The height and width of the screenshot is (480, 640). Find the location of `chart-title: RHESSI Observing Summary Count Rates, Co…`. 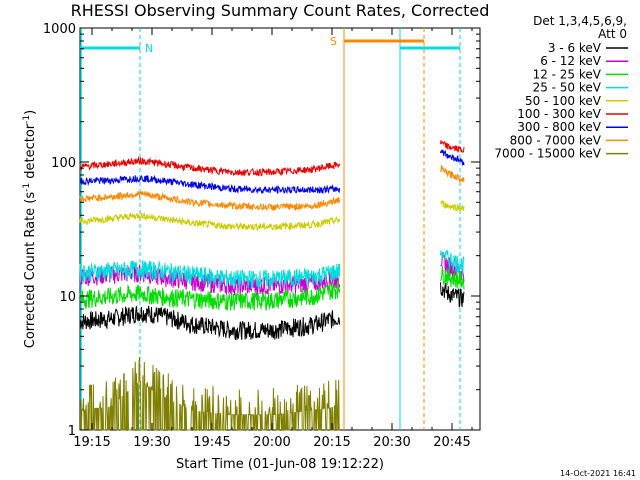

chart-title: RHESSI Observing Summary Count Rates, Co… is located at coordinates (280, 10).